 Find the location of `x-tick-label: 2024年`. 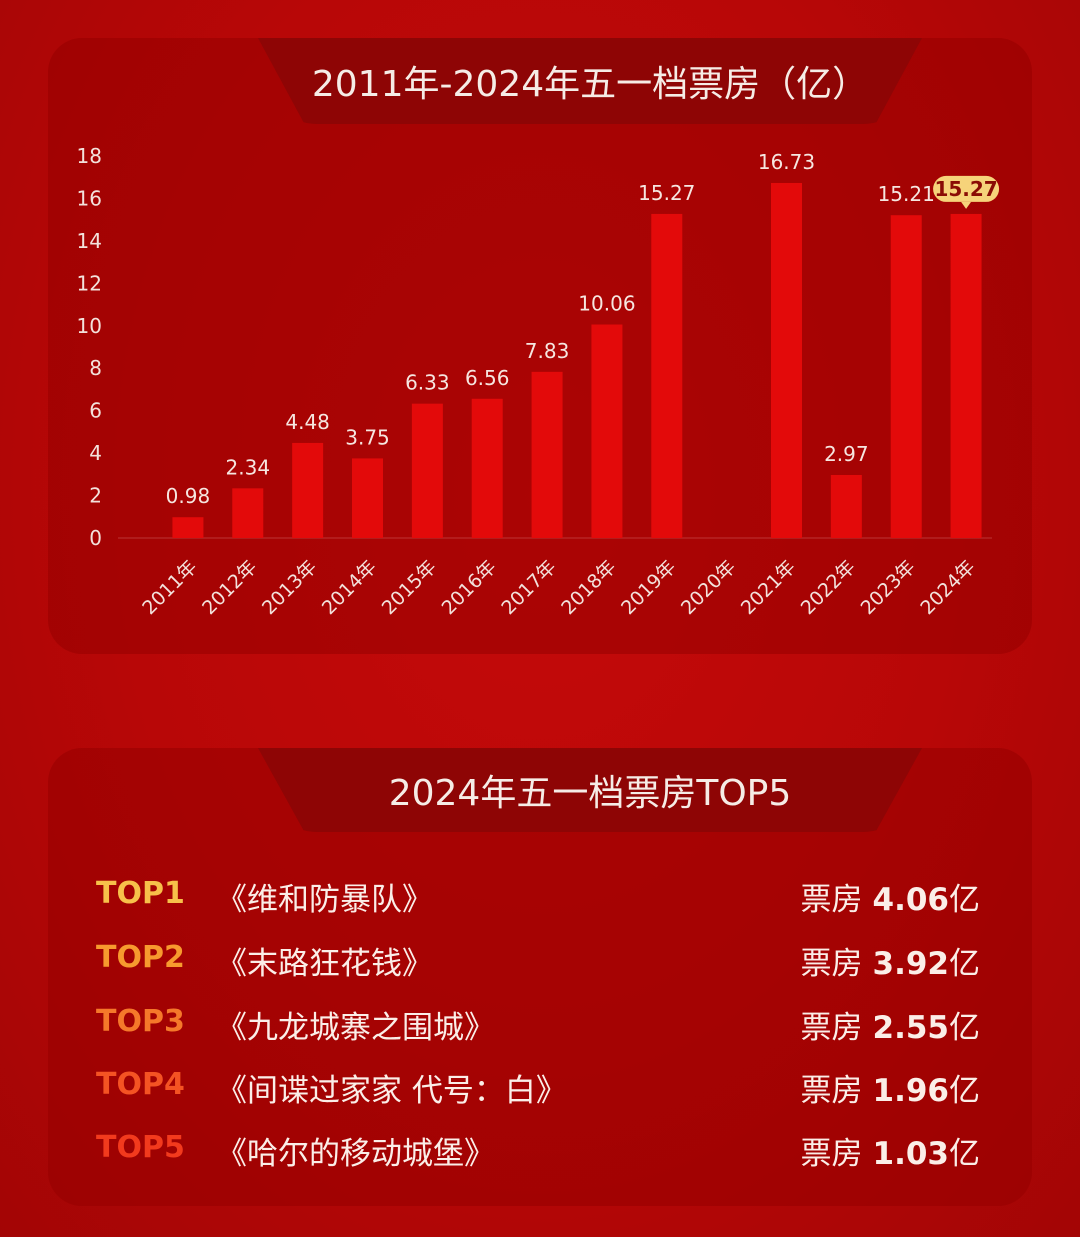

x-tick-label: 2024年 is located at coordinates (947, 587).